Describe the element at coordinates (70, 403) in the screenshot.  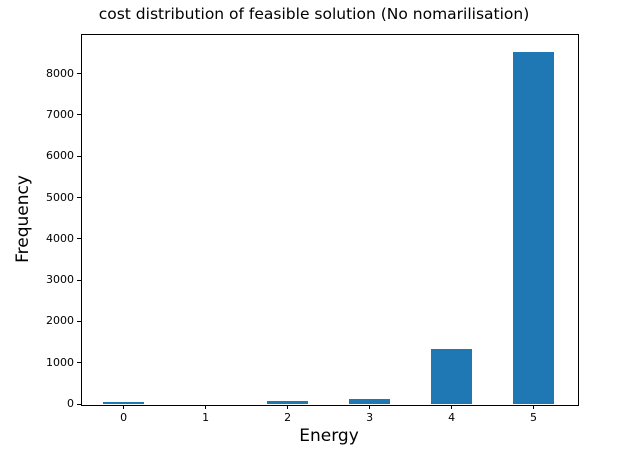
I see `y-tick-label: 0` at that location.